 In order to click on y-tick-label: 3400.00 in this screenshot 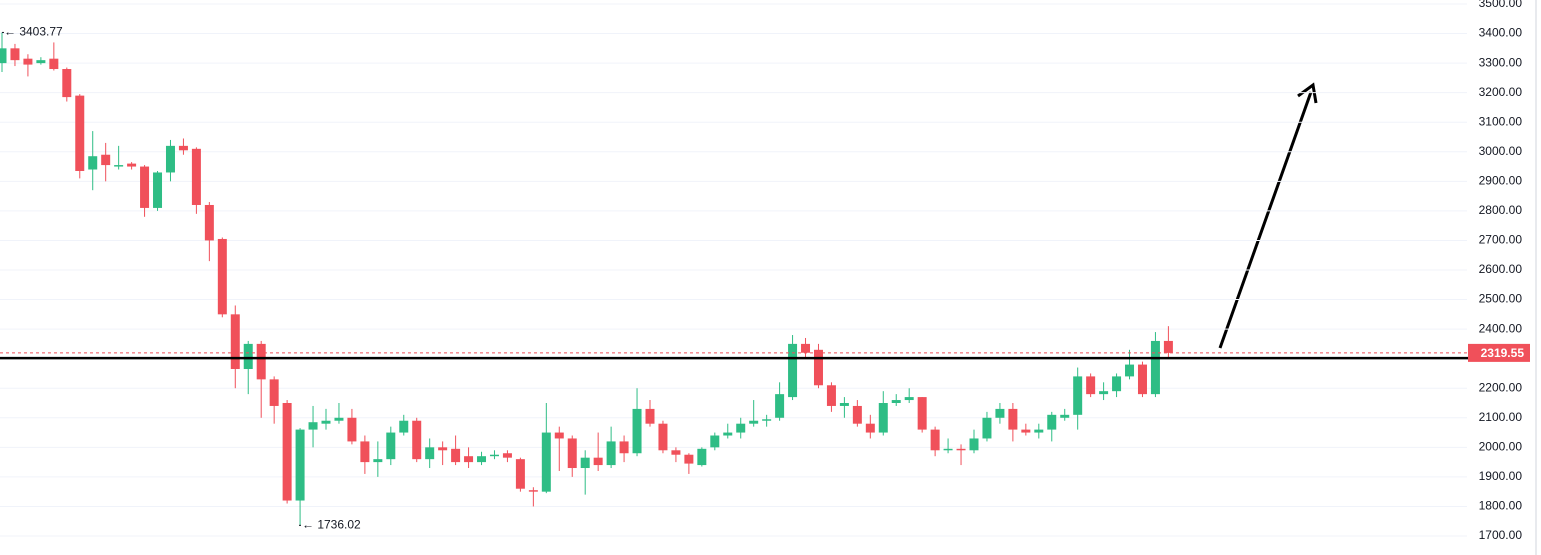, I will do `click(1501, 33)`.